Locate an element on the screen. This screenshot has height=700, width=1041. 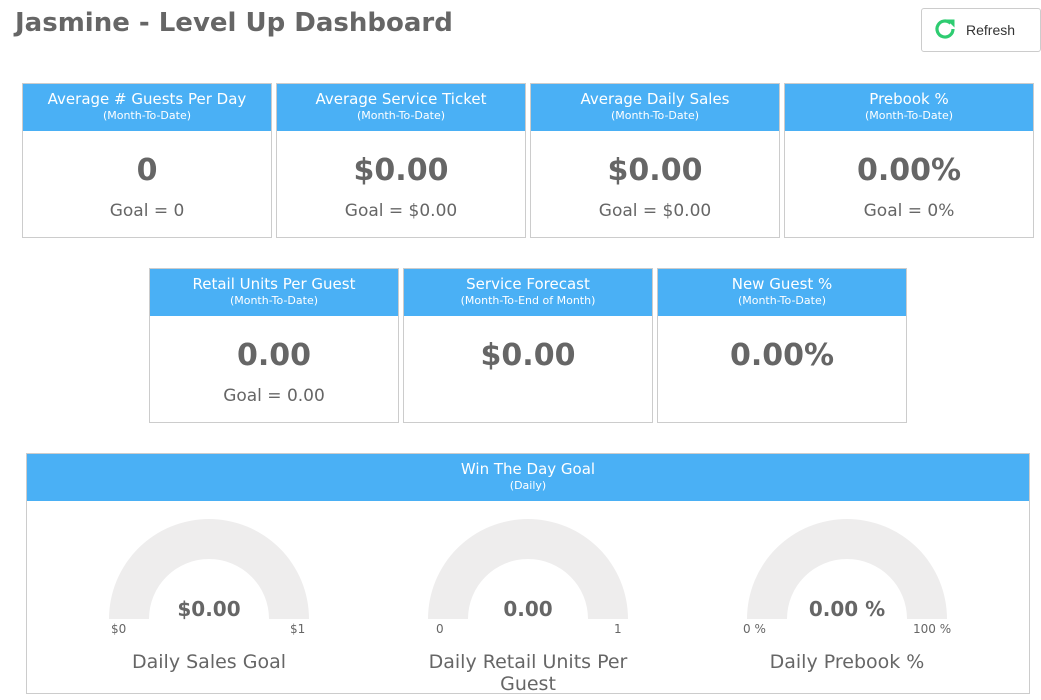
kpi-card-value: 0.00 is located at coordinates (274, 355).